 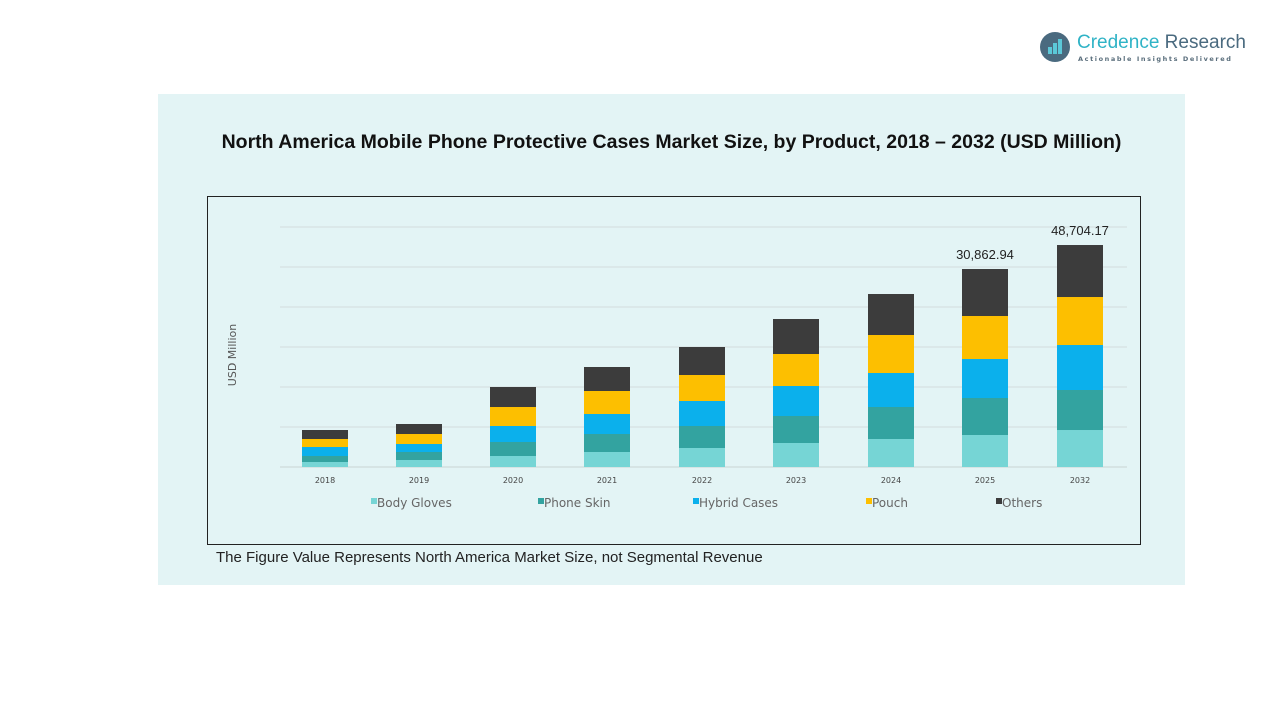 What do you see at coordinates (796, 337) in the screenshot?
I see `bar-others-2023` at bounding box center [796, 337].